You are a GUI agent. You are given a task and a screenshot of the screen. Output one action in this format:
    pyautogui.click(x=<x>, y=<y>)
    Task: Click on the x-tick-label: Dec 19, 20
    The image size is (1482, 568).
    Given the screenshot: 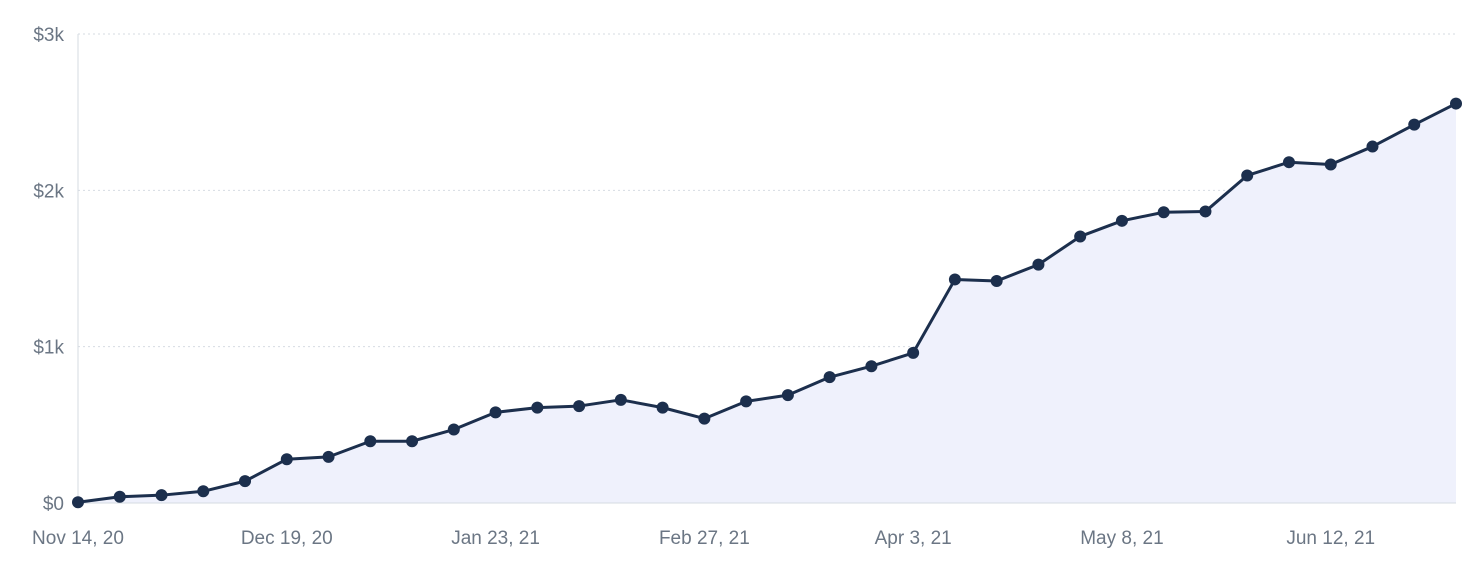 What is the action you would take?
    pyautogui.click(x=287, y=538)
    